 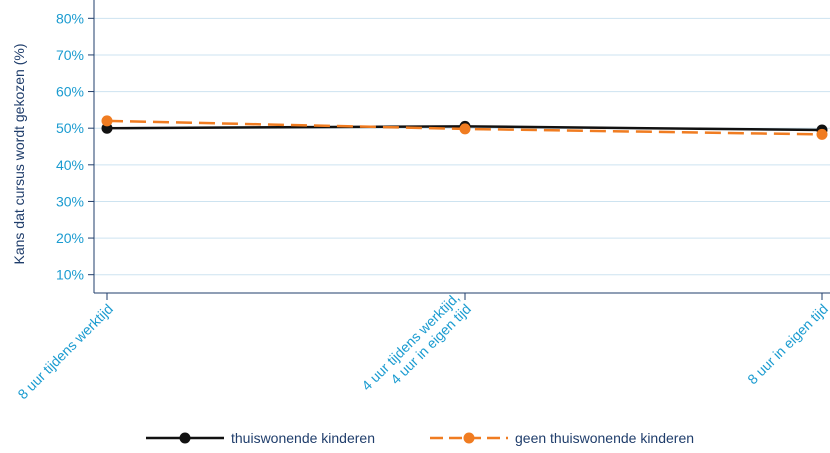 What do you see at coordinates (787, 344) in the screenshot?
I see `x-tick-label: 8 uur in eigen tijd` at bounding box center [787, 344].